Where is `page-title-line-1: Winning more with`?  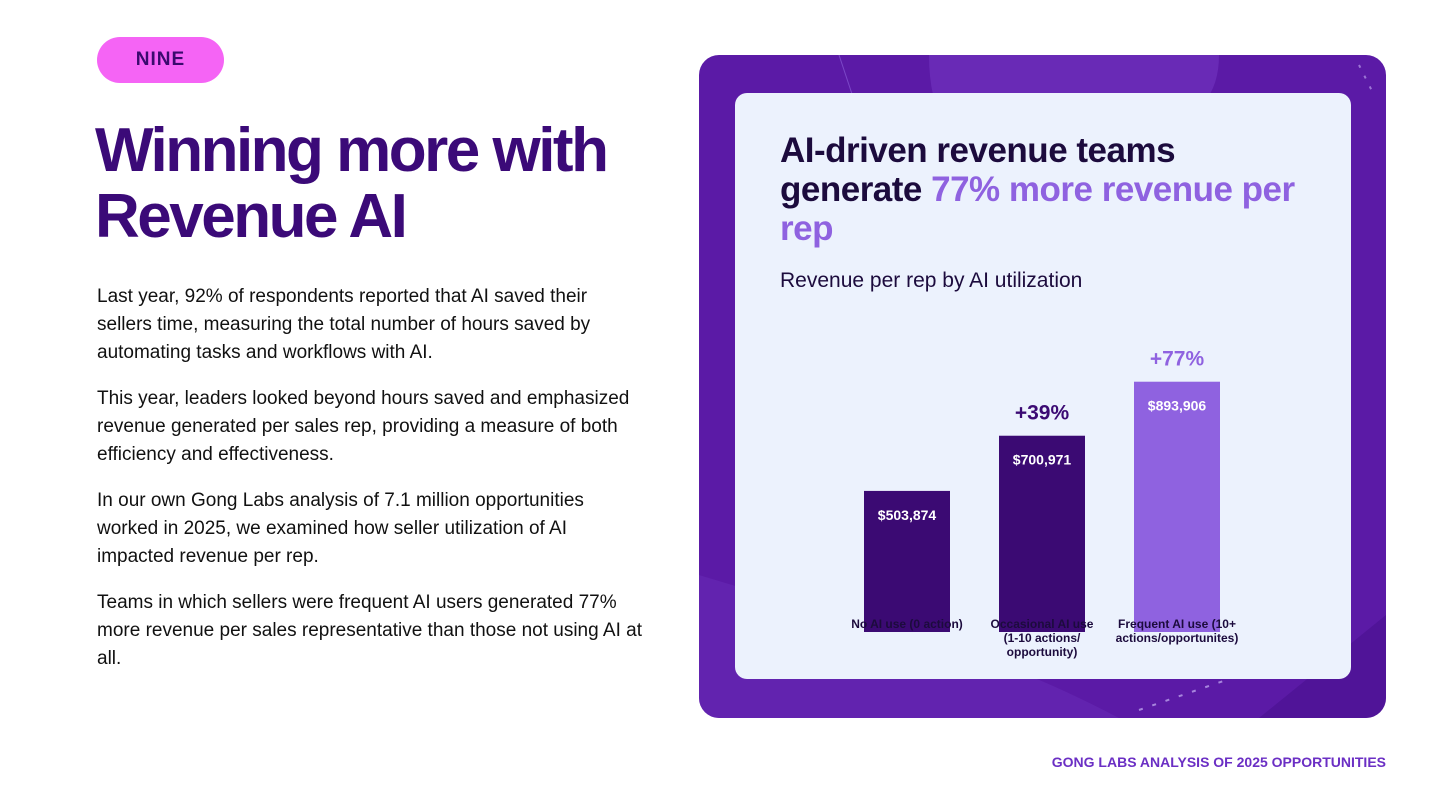
page-title-line-1: Winning more with is located at coordinates (352, 150).